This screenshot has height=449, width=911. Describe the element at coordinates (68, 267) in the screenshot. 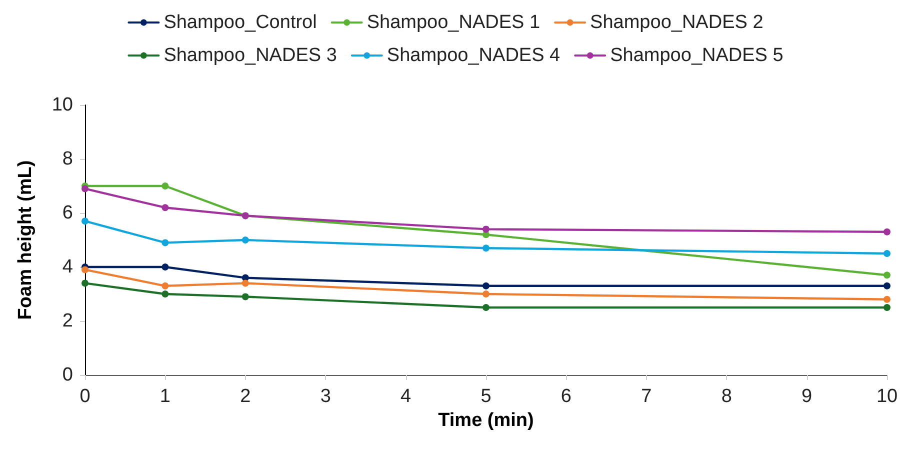

I see `y-tick-label: 4` at that location.